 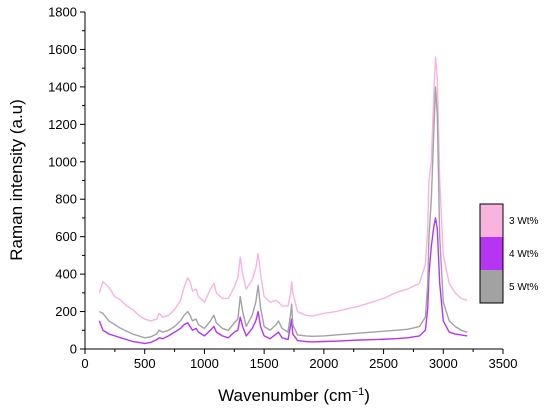 I want to click on legend-label-1: 3 Wt%, so click(x=524, y=221).